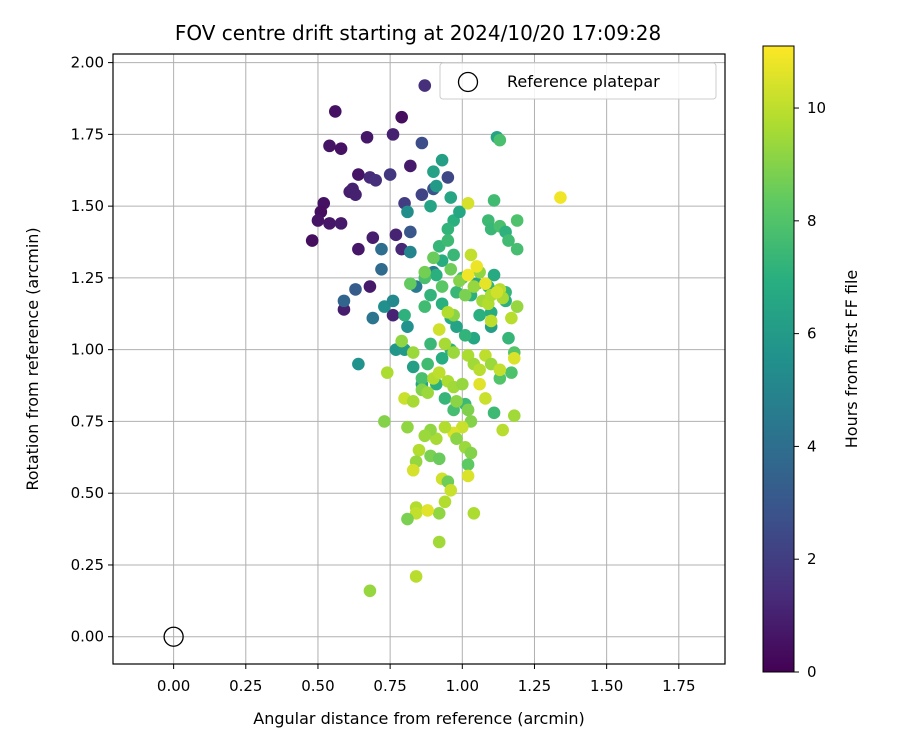 The height and width of the screenshot is (750, 900). Describe the element at coordinates (87, 565) in the screenshot. I see `y-tick-label: 0.25` at that location.